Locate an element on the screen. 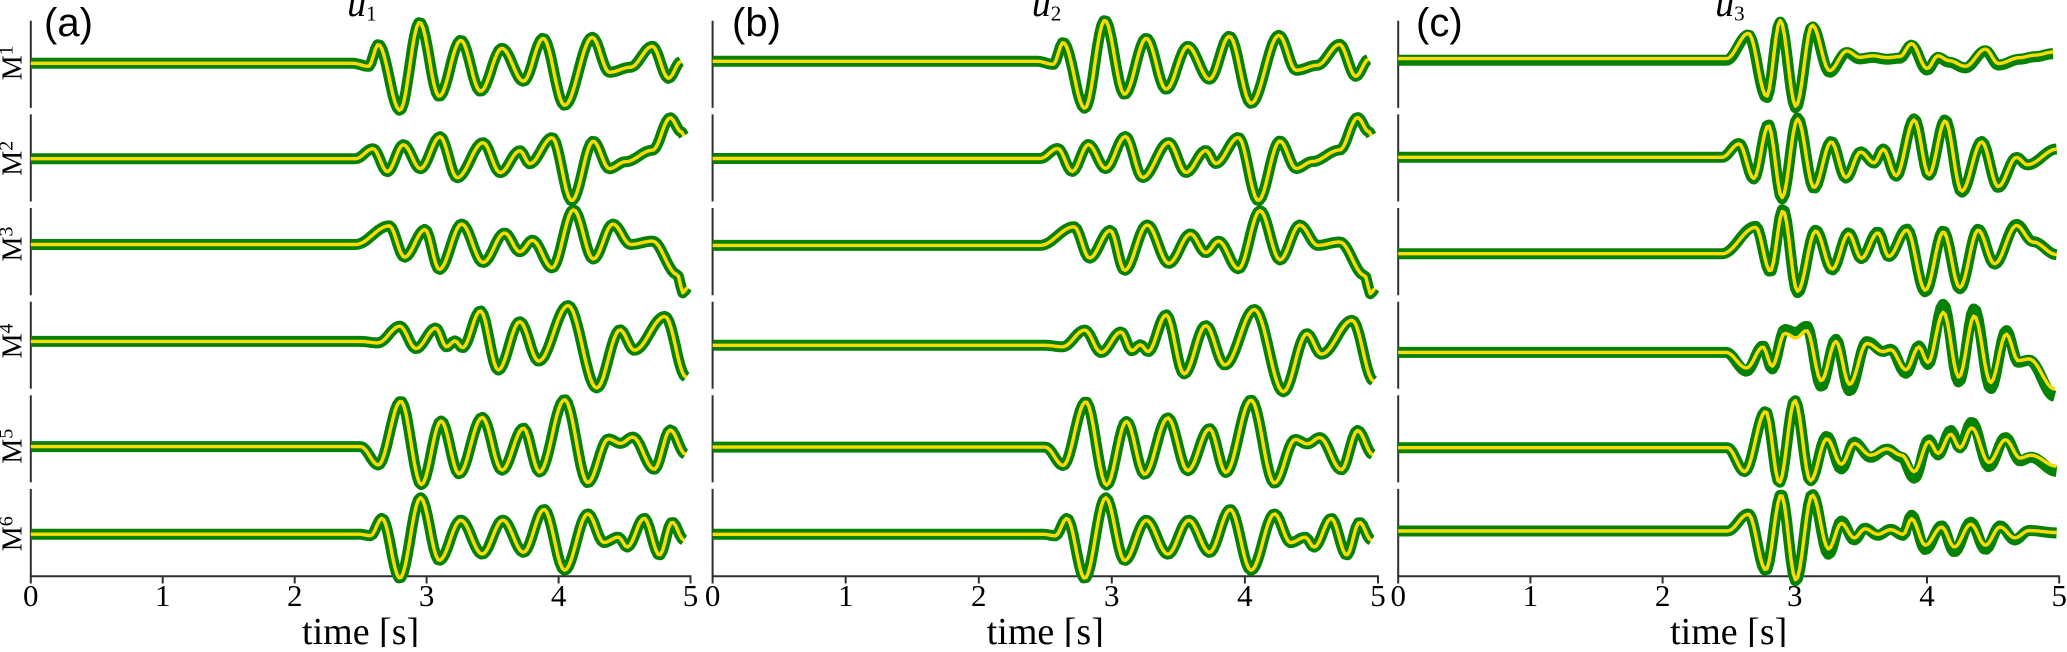 Image resolution: width=2067 pixels, height=652 pixels. svg-text: u2 is located at coordinates (1047, 13).